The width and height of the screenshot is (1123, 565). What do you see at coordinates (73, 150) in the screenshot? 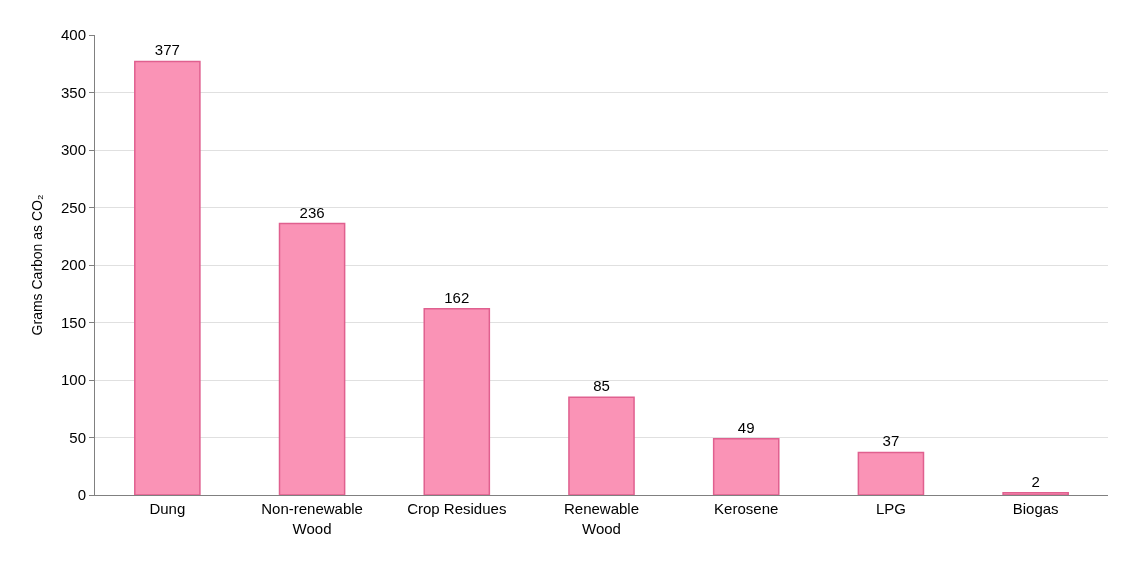
I see `y-tick-label: 300` at bounding box center [73, 150].